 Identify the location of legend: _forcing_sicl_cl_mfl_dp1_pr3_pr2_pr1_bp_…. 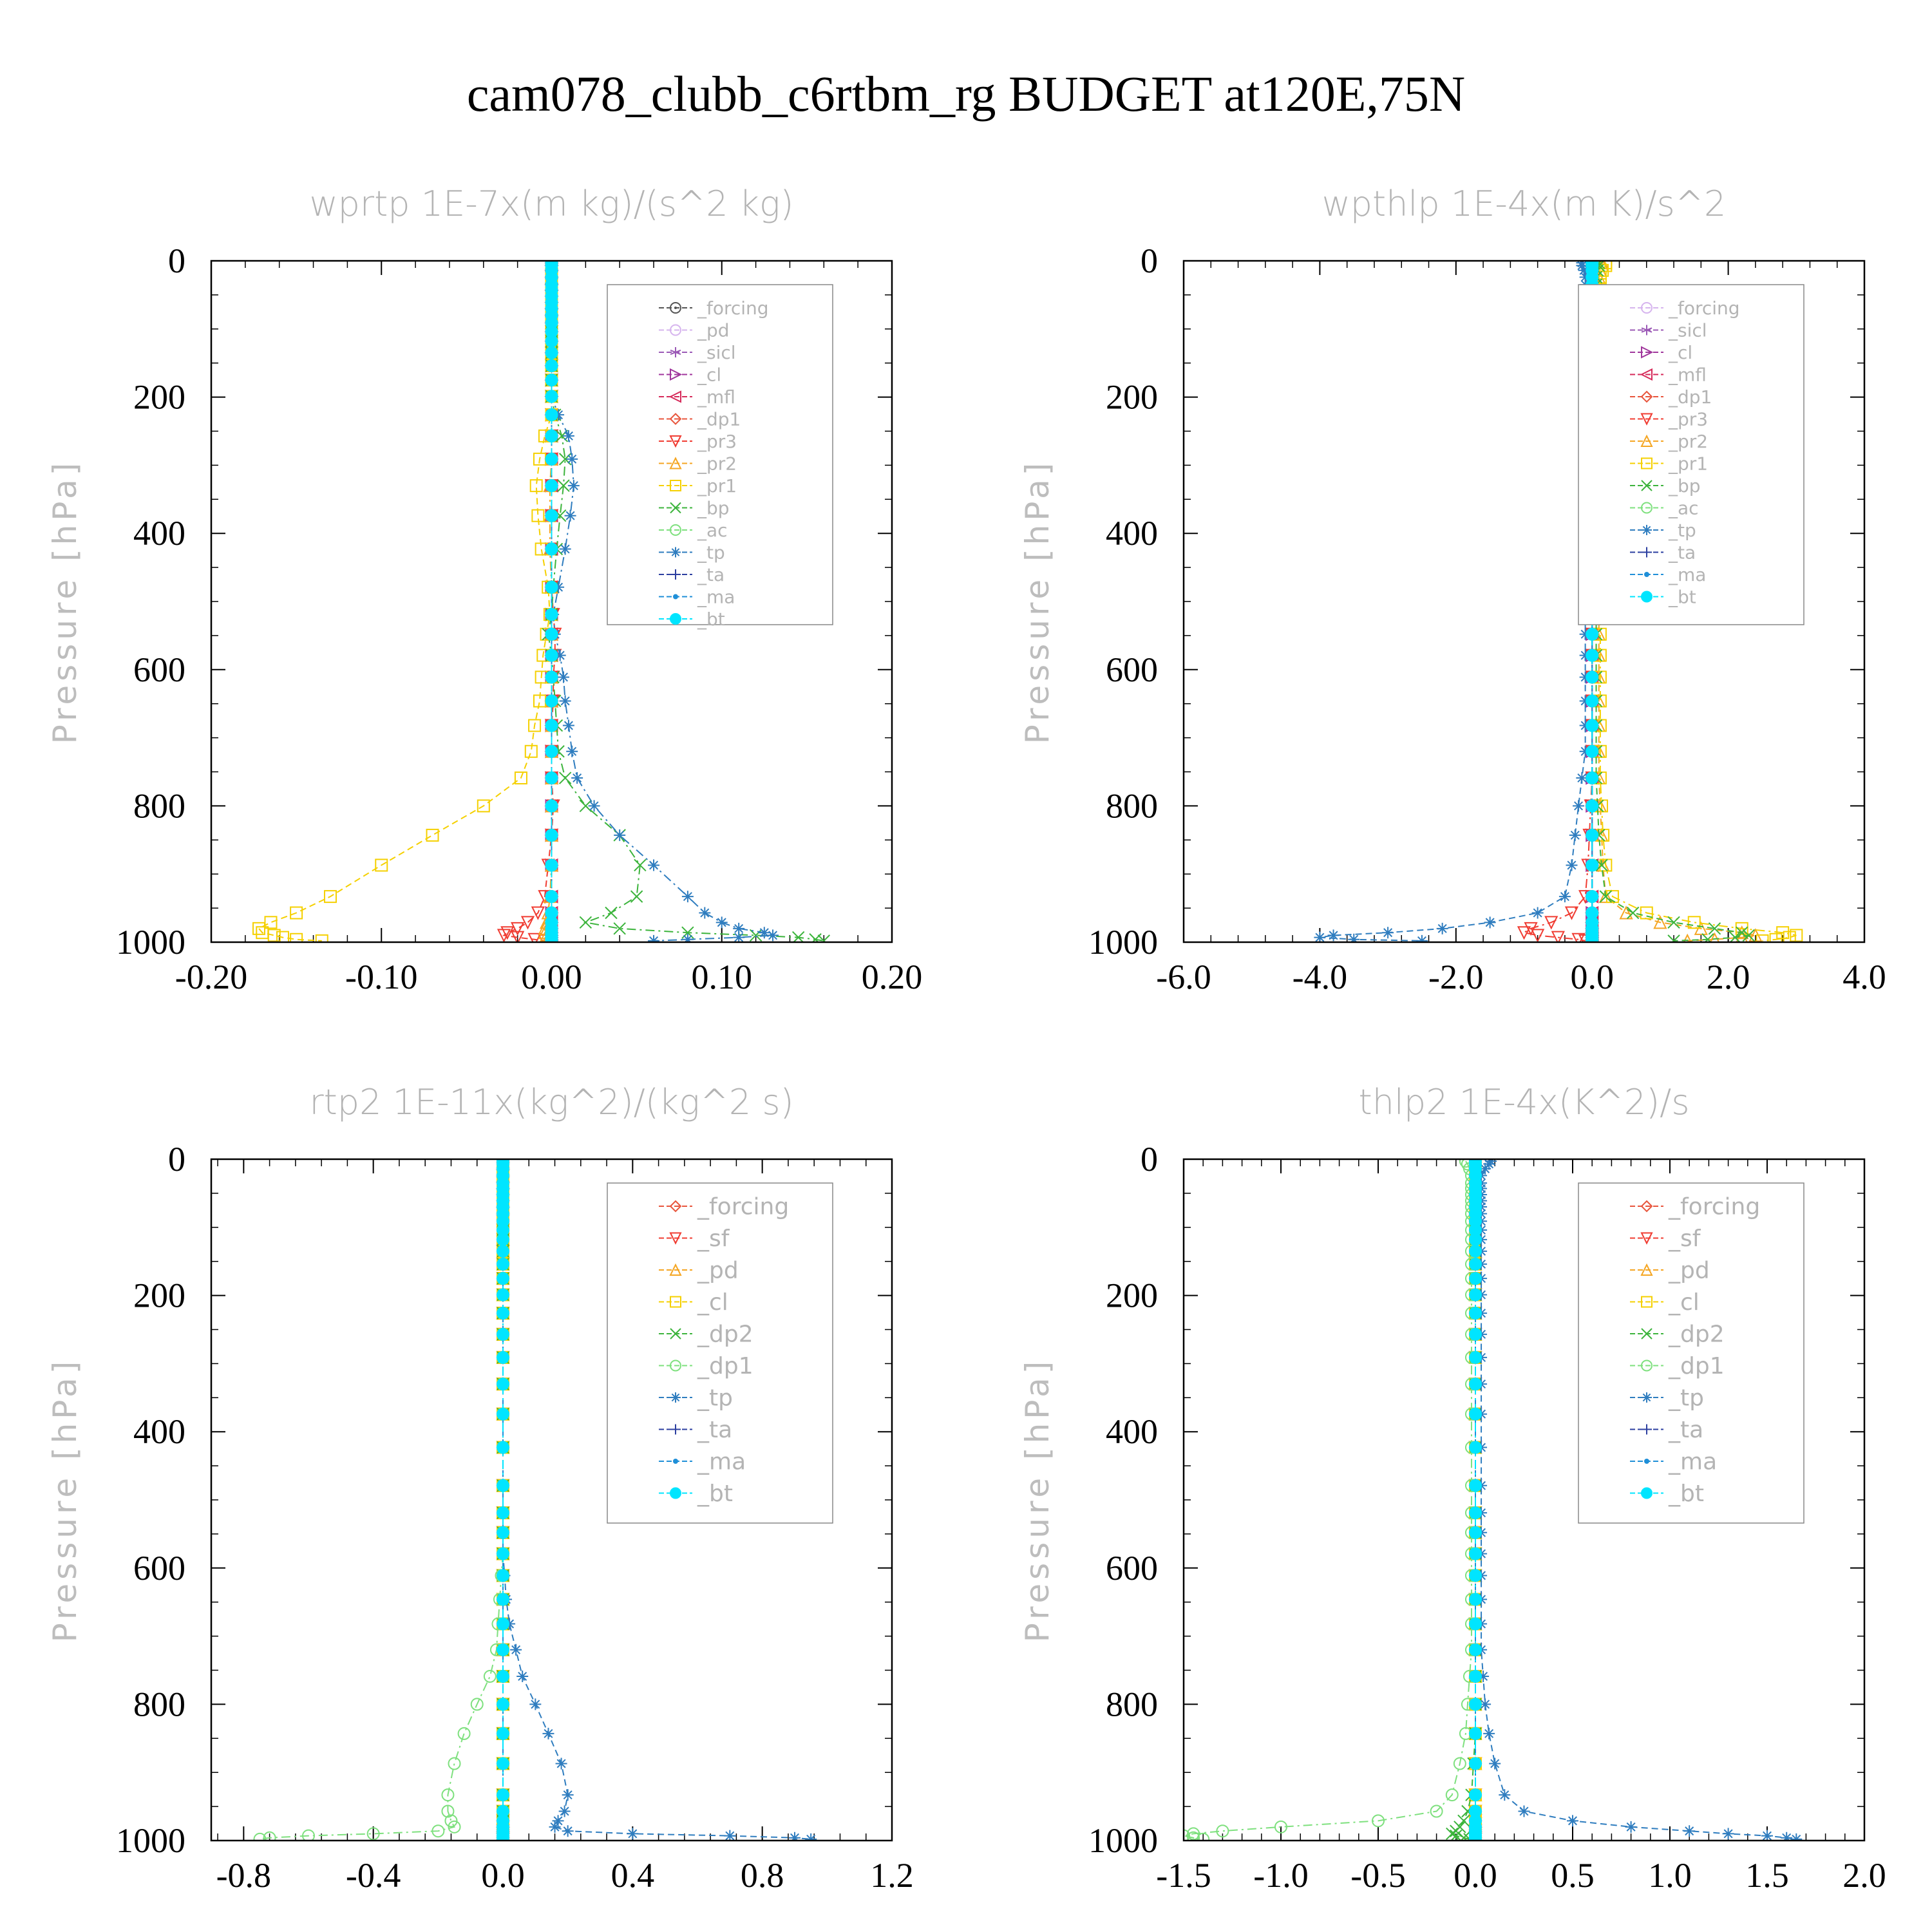
(1691, 454).